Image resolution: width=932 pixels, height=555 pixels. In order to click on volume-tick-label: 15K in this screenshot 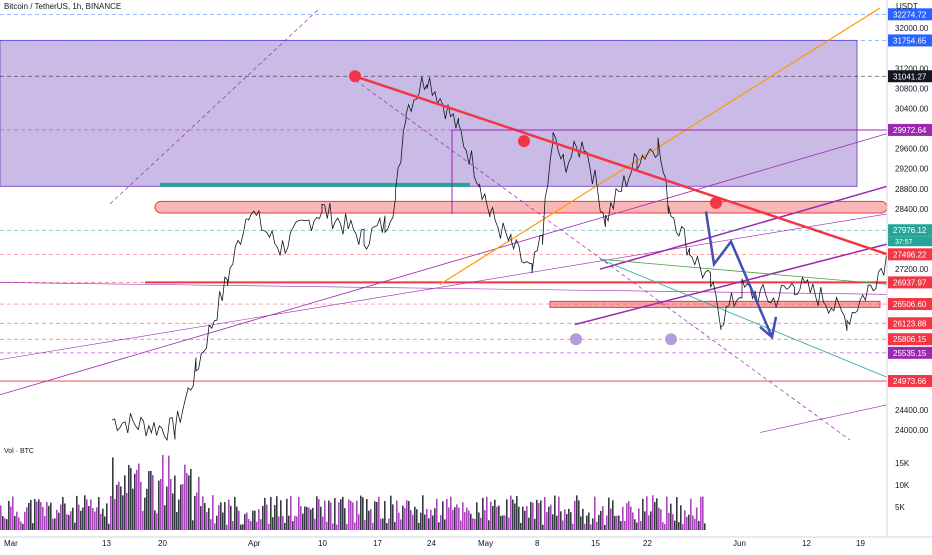, I will do `click(902, 463)`.